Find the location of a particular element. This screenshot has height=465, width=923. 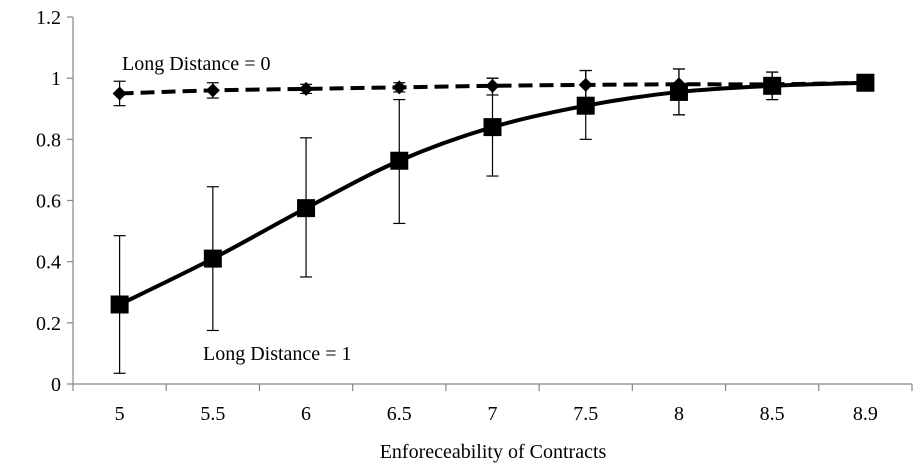

y-tick-label: 0 is located at coordinates (56, 385).